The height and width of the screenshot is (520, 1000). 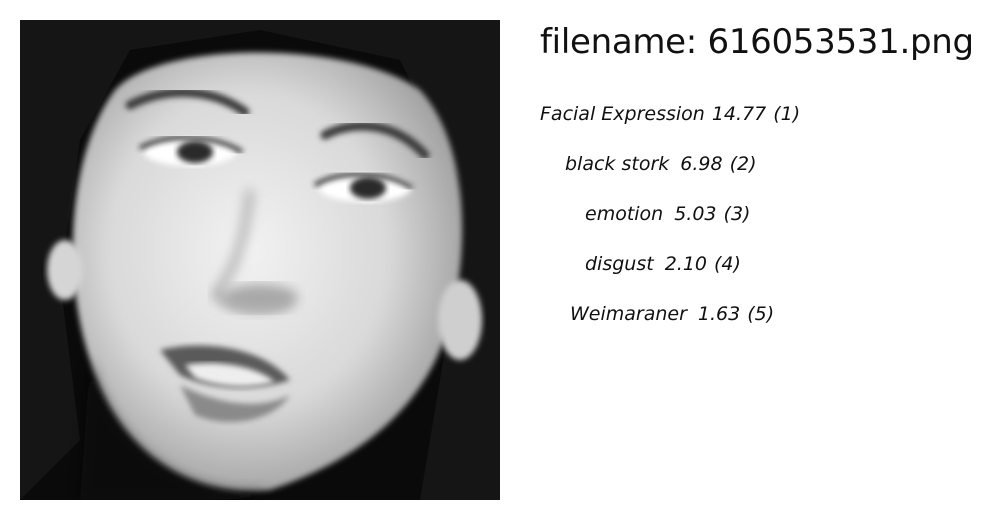 I want to click on prediction-4: disgust 2.10 (4), so click(x=663, y=264).